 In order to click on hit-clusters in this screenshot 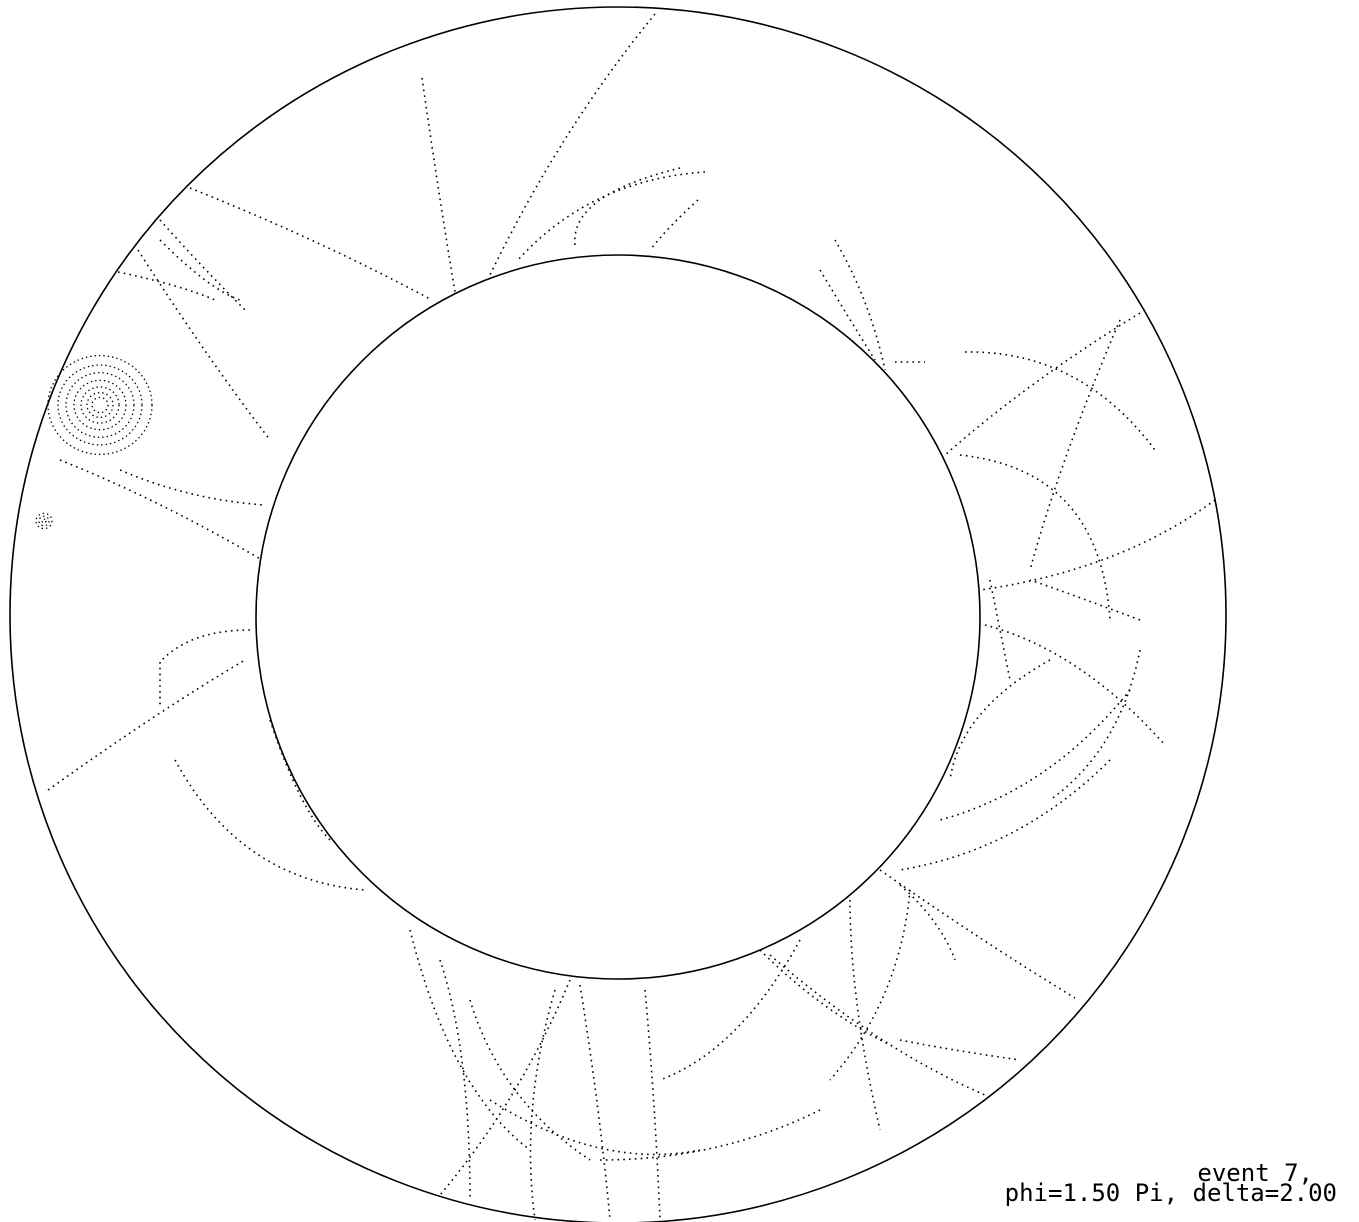, I will do `click(94, 442)`.